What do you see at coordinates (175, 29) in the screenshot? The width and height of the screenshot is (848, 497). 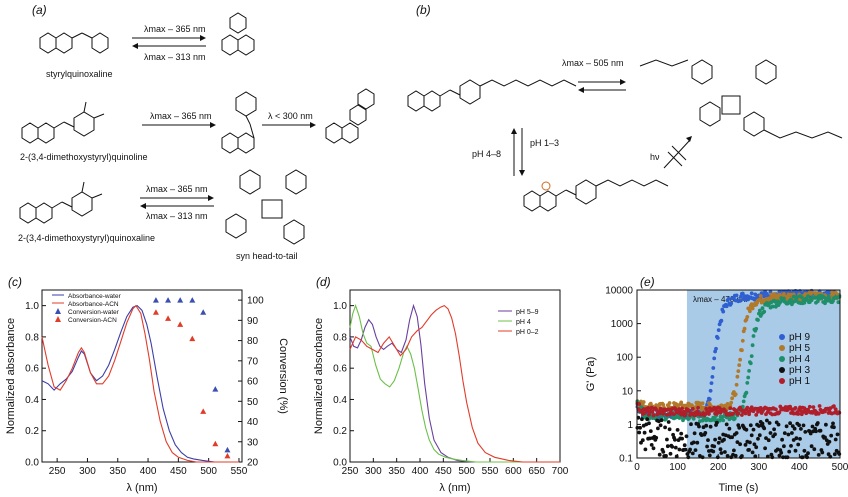 I see `row1-forward-condition: λmax – 365 nm` at bounding box center [175, 29].